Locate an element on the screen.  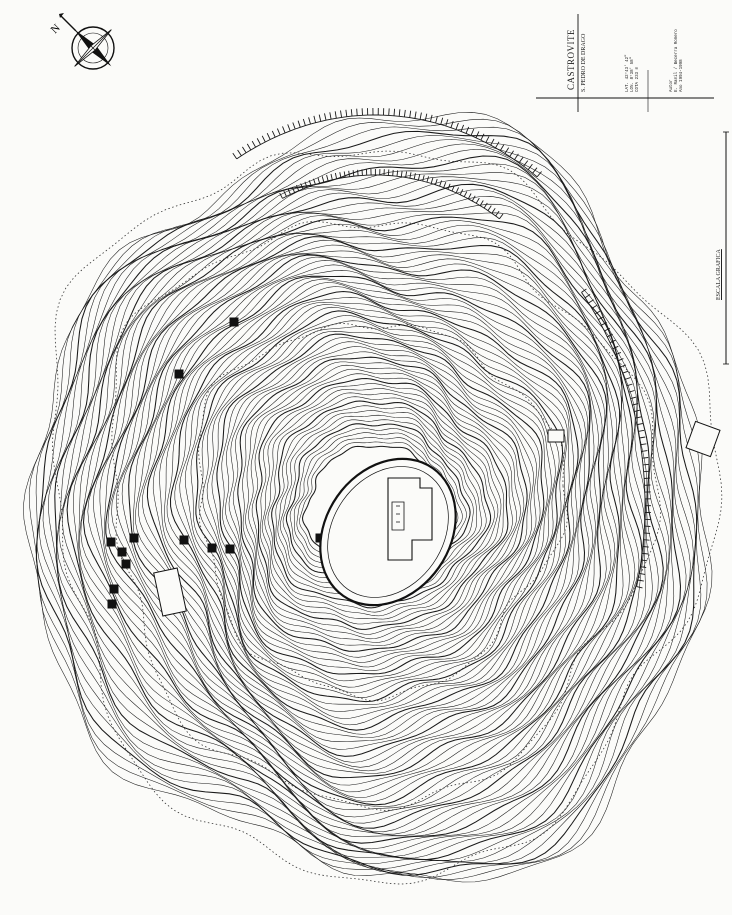
hermitage-building-outline is located at coordinates (410, 519).